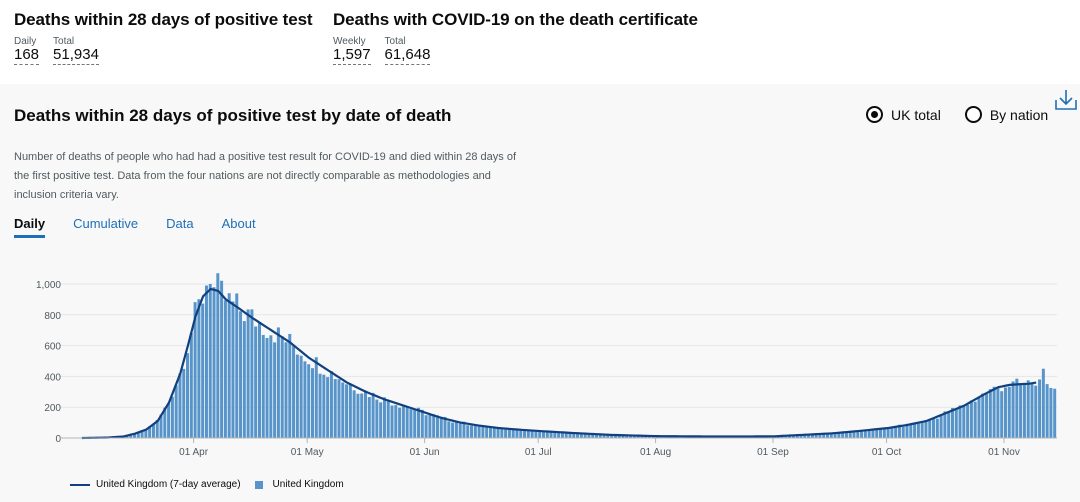 This screenshot has height=502, width=1080. What do you see at coordinates (238, 223) in the screenshot?
I see `tab-about: About` at bounding box center [238, 223].